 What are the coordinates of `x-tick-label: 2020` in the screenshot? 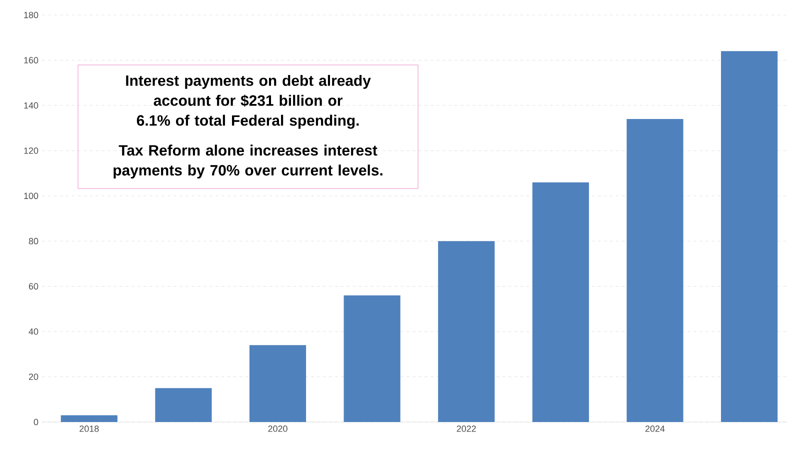 It's located at (278, 429).